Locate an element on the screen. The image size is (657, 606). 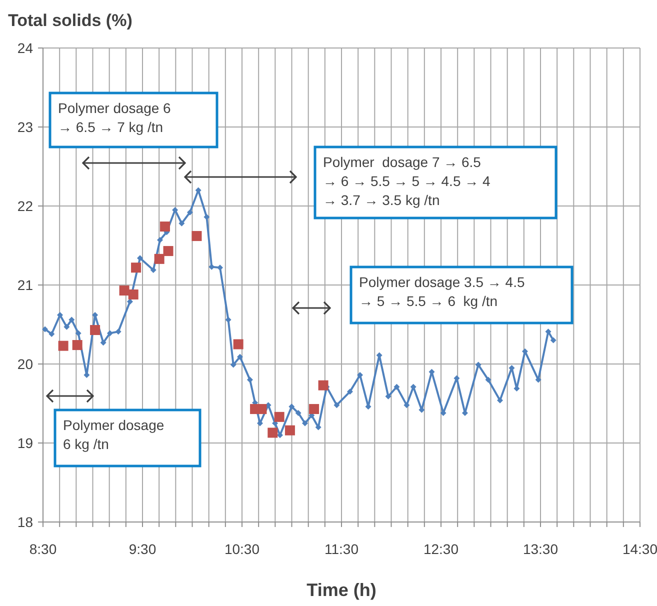
annotation: Polymer dosage 6 kg /tn is located at coordinates (113, 434).